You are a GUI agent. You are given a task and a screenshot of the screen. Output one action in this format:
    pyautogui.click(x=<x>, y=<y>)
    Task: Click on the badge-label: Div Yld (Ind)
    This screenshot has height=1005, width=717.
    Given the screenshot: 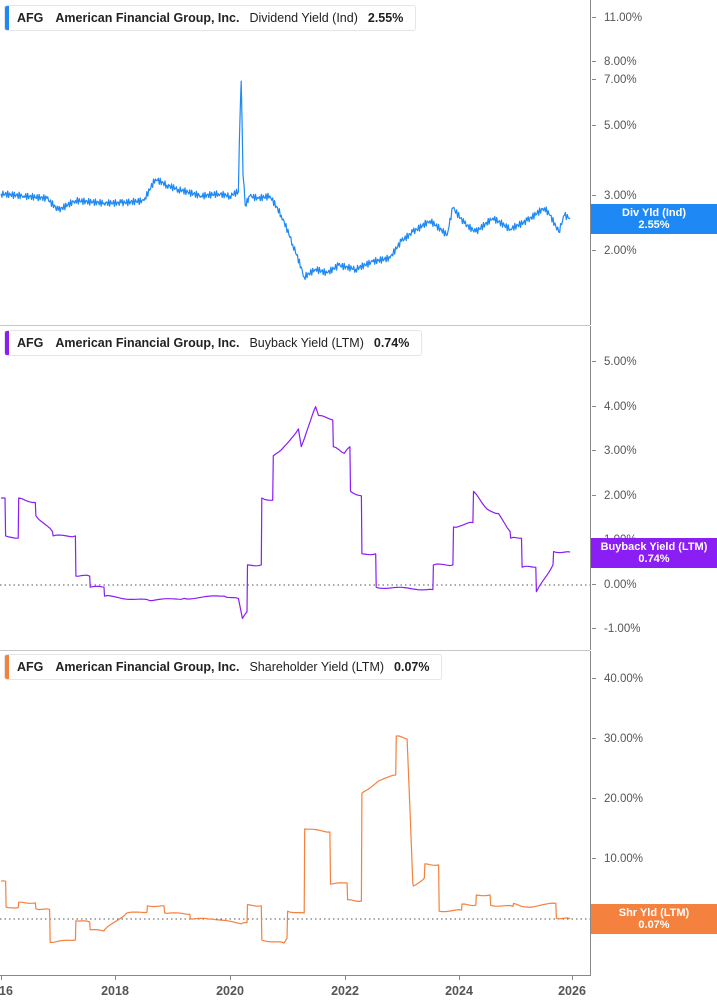 What is the action you would take?
    pyautogui.click(x=654, y=213)
    